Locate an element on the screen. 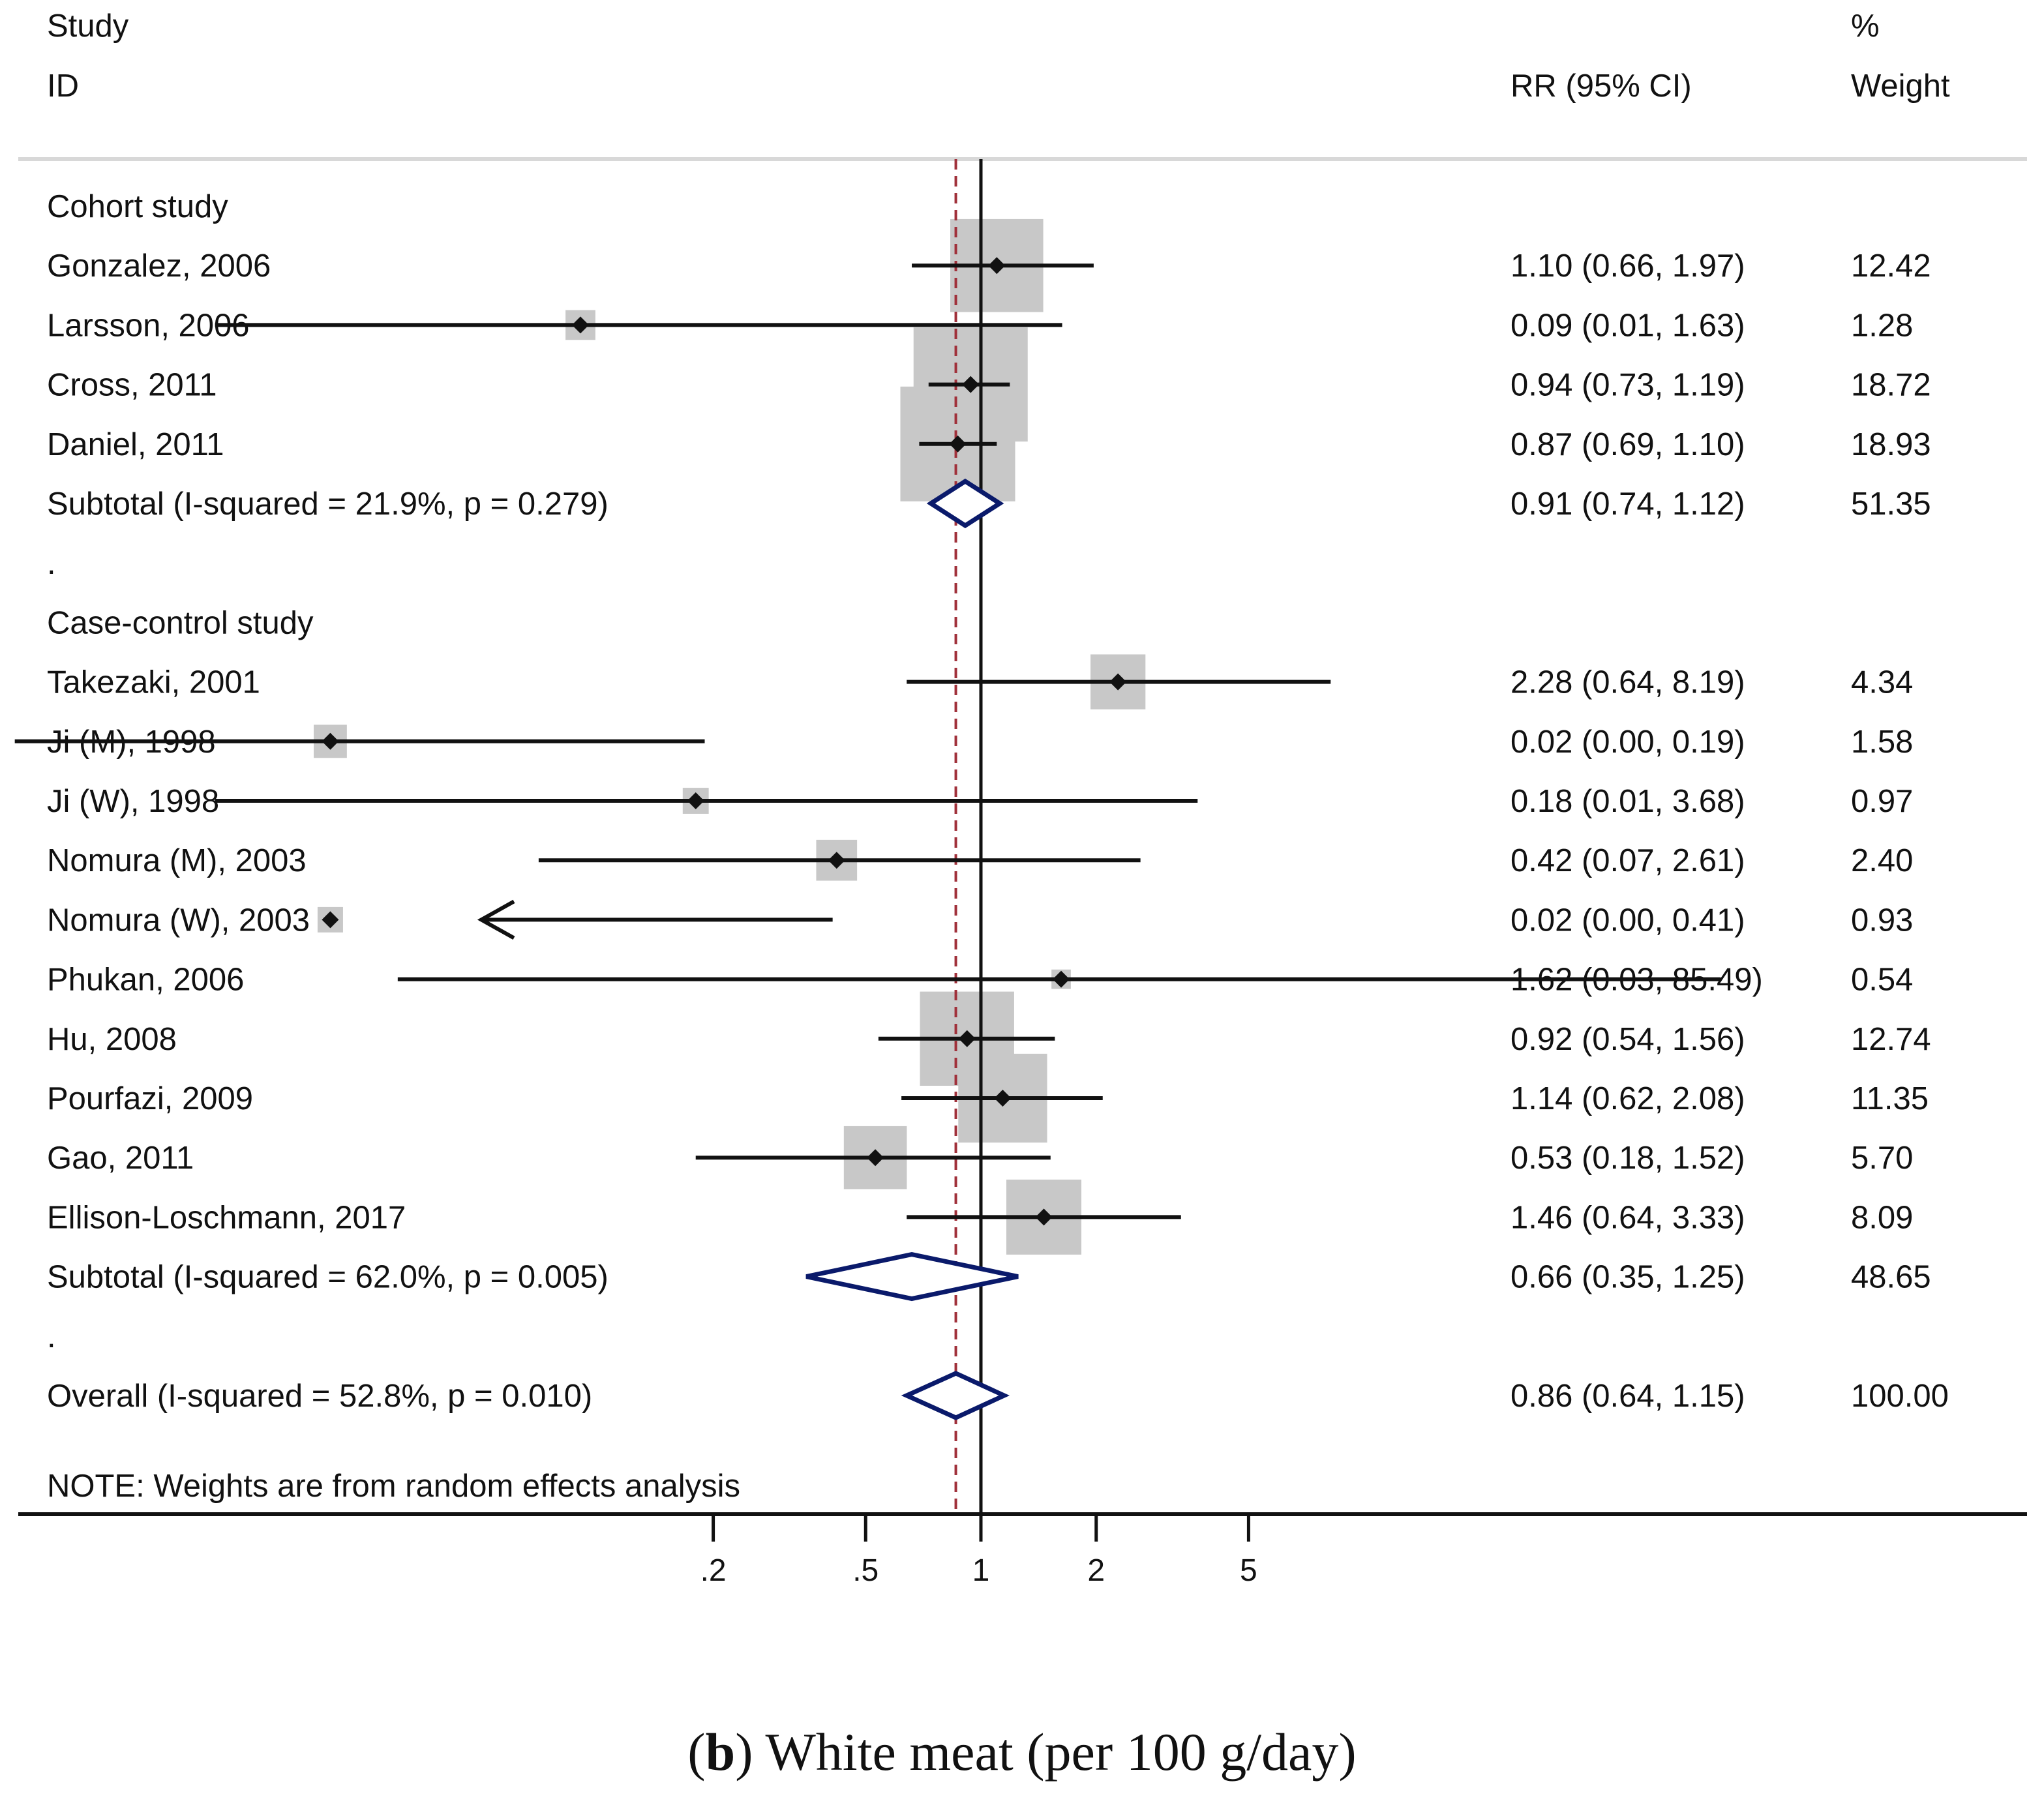 This screenshot has width=2044, height=1807. study-label: Hu, 2008 is located at coordinates (112, 1039).